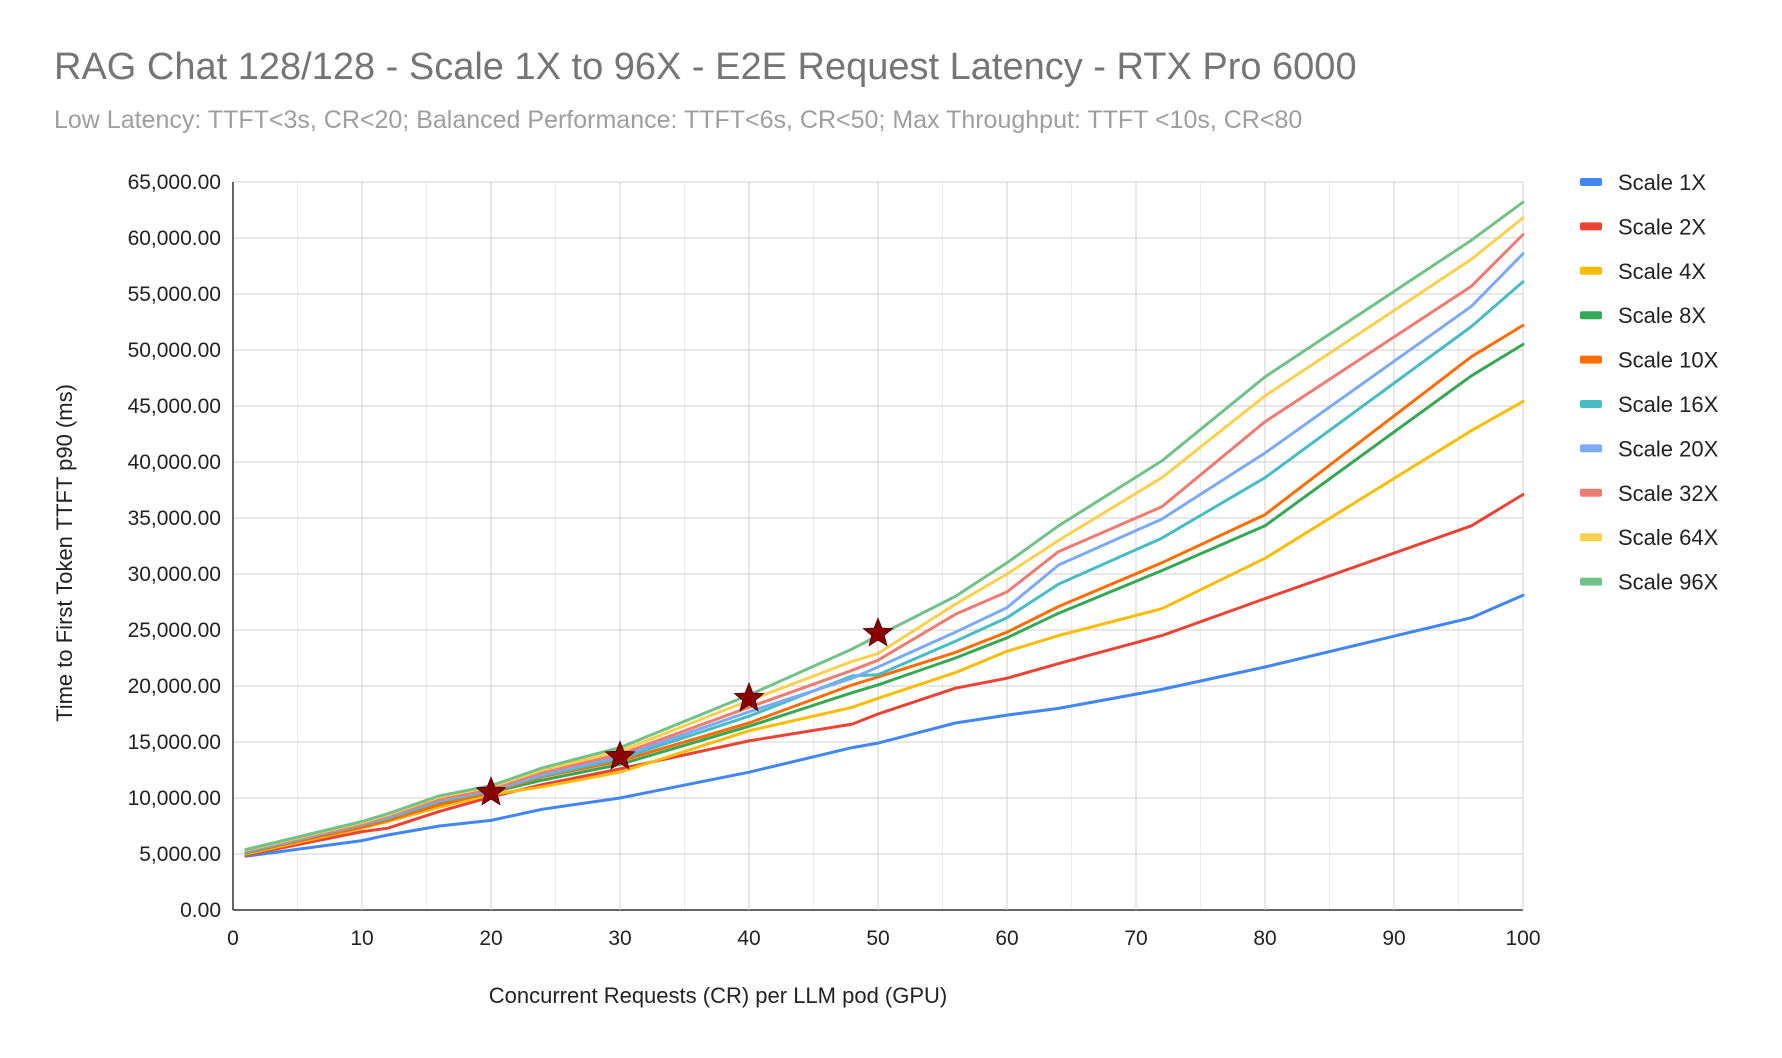 This screenshot has width=1782, height=1058. Describe the element at coordinates (1662, 271) in the screenshot. I see `legend-label: Scale 4X` at that location.